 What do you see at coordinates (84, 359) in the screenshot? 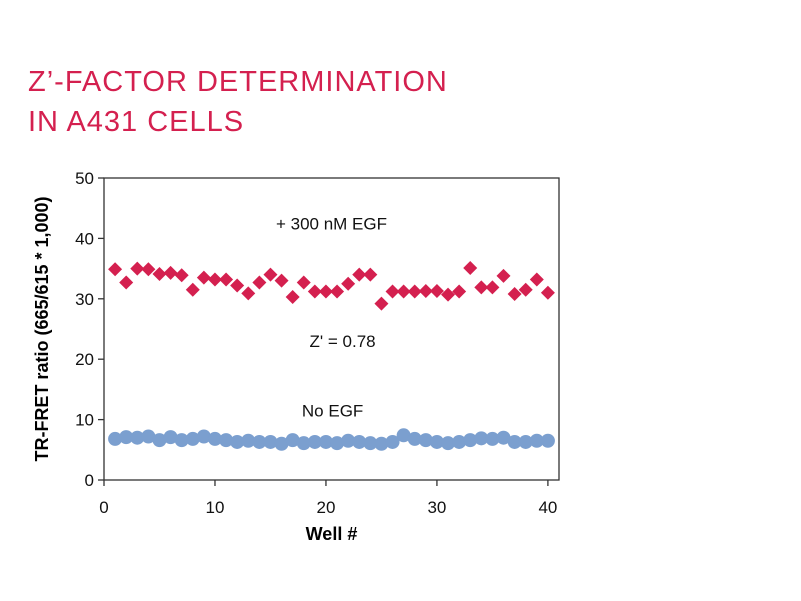
I see `y-tick-label: 20` at bounding box center [84, 359].